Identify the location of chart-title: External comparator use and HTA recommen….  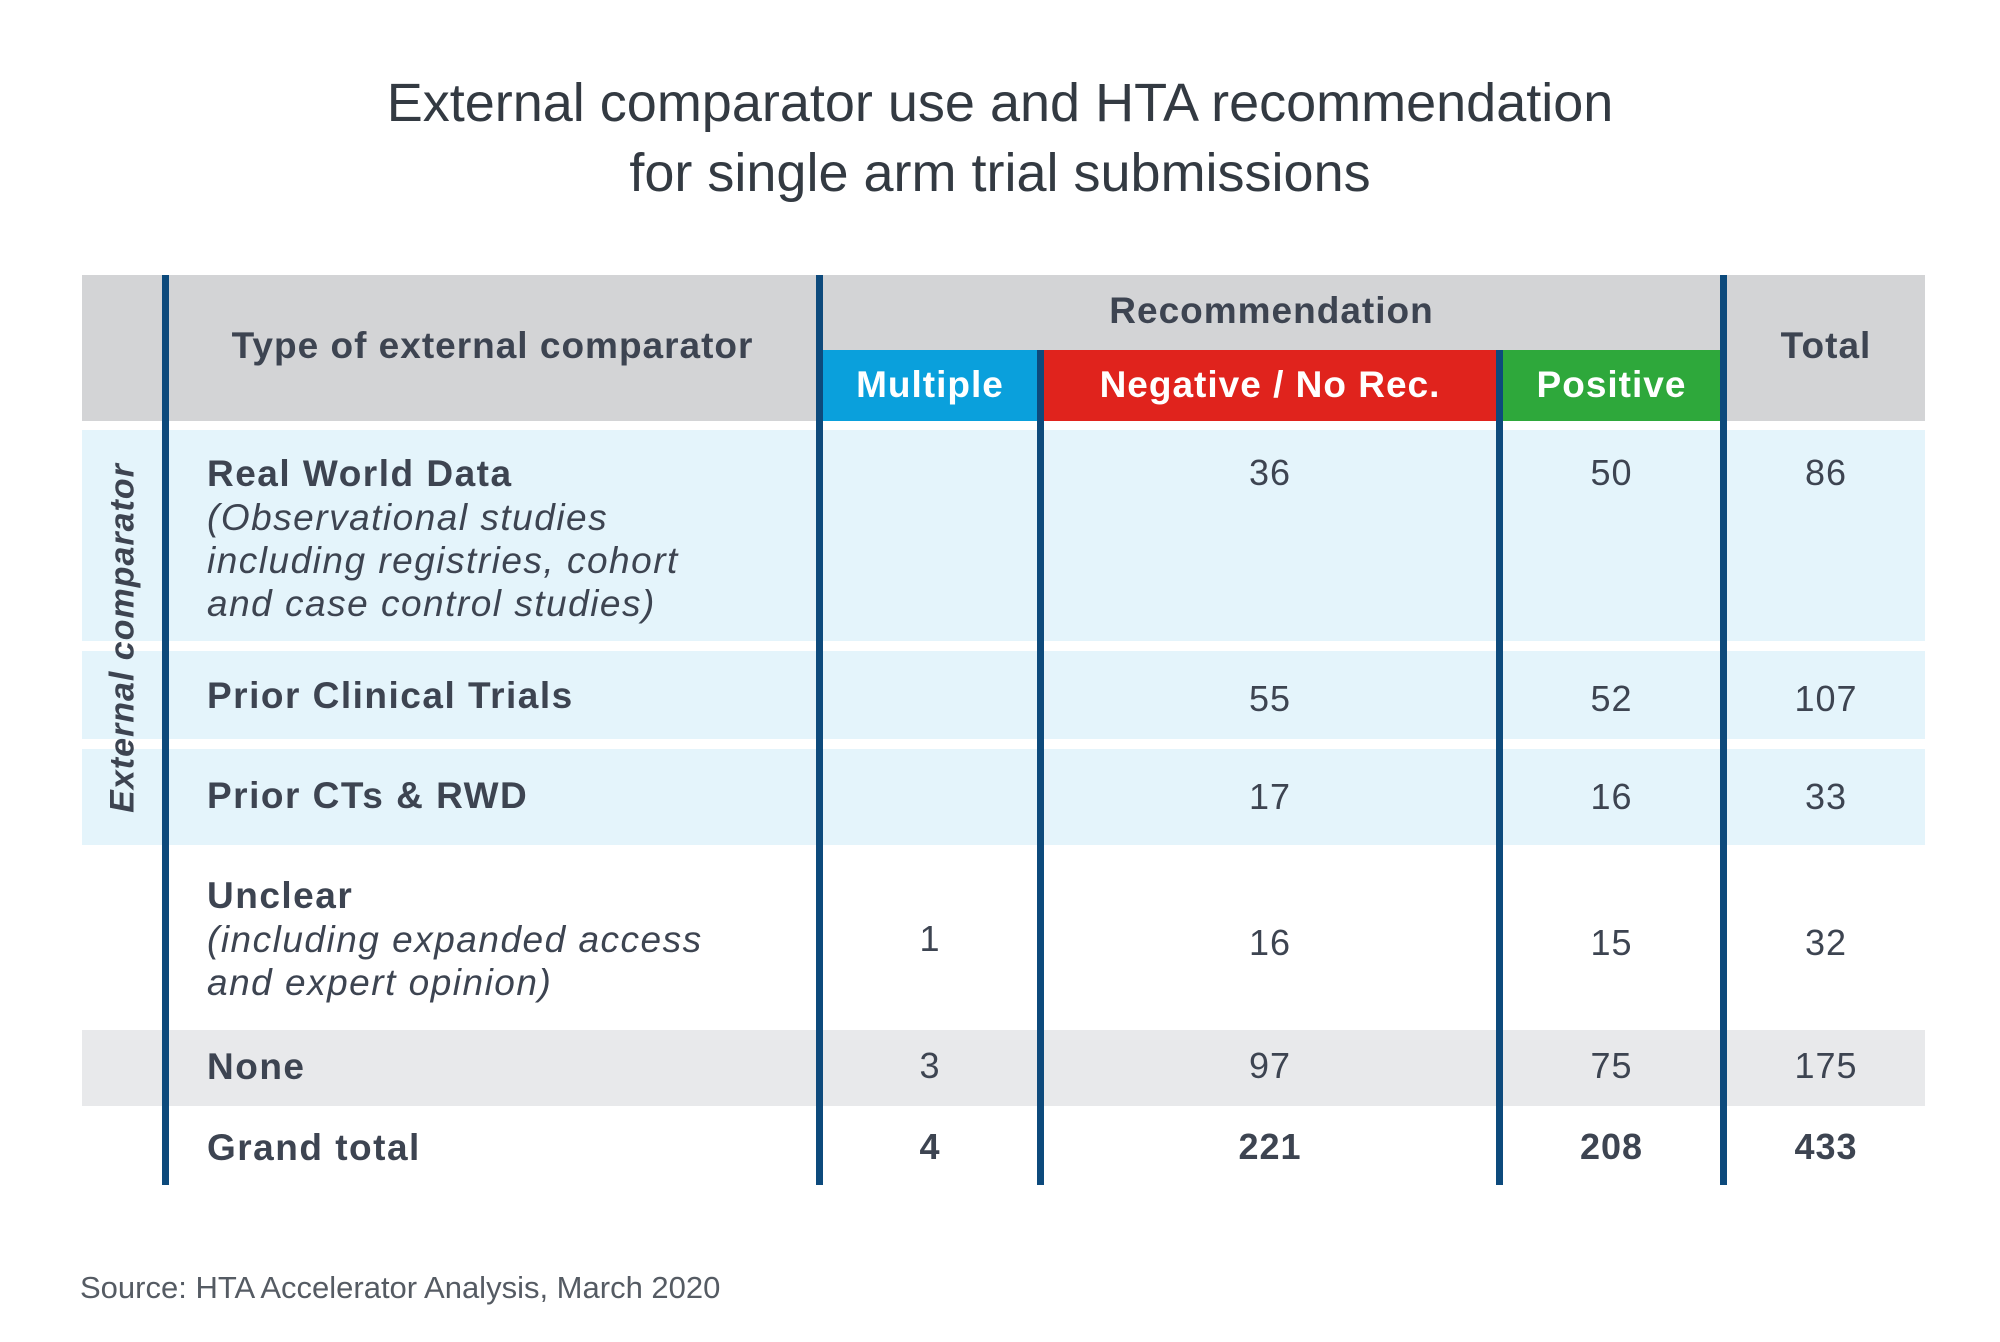
(1000, 138).